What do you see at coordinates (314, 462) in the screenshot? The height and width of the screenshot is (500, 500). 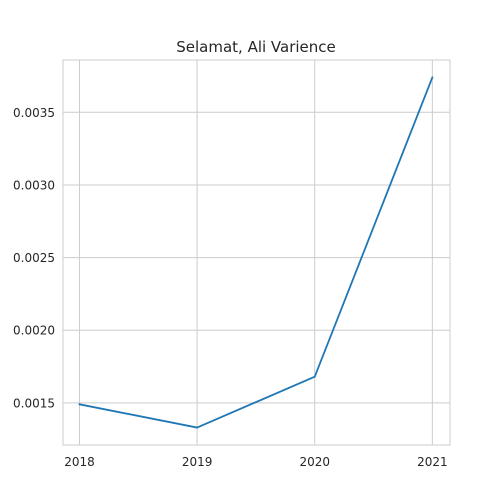 I see `x-tick-label: 2020` at bounding box center [314, 462].